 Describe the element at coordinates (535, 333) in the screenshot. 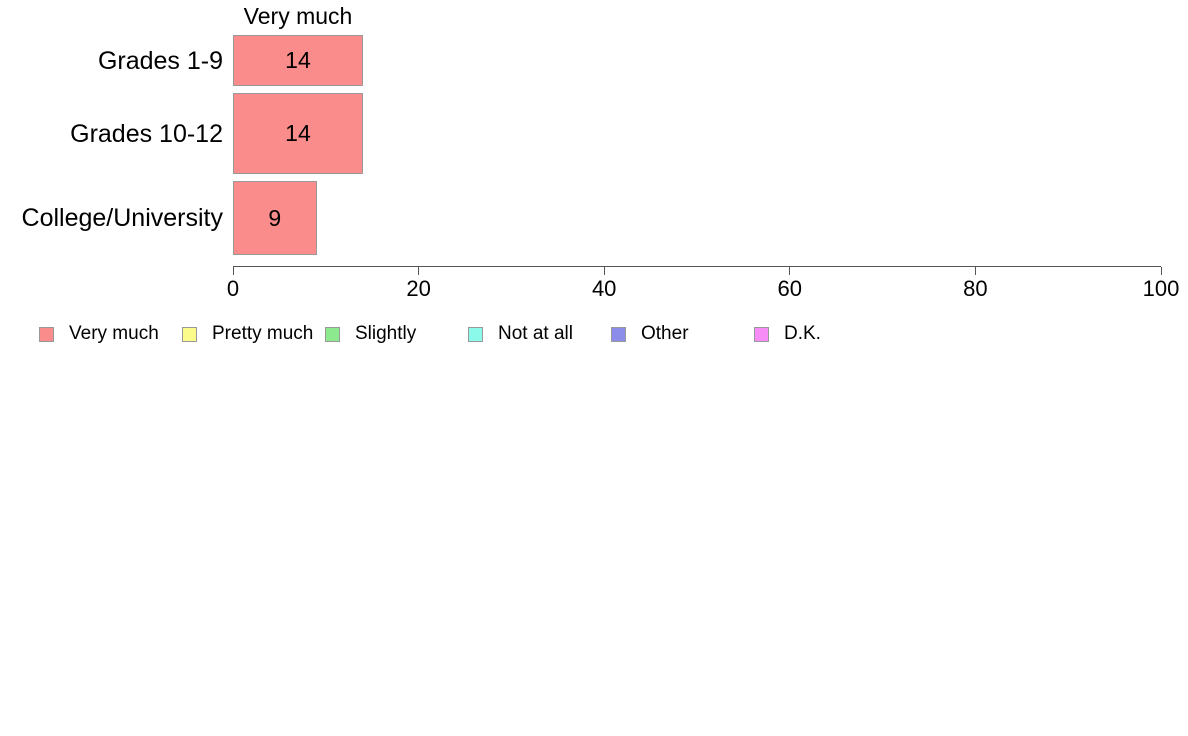

I see `legend-label: Not at all` at that location.